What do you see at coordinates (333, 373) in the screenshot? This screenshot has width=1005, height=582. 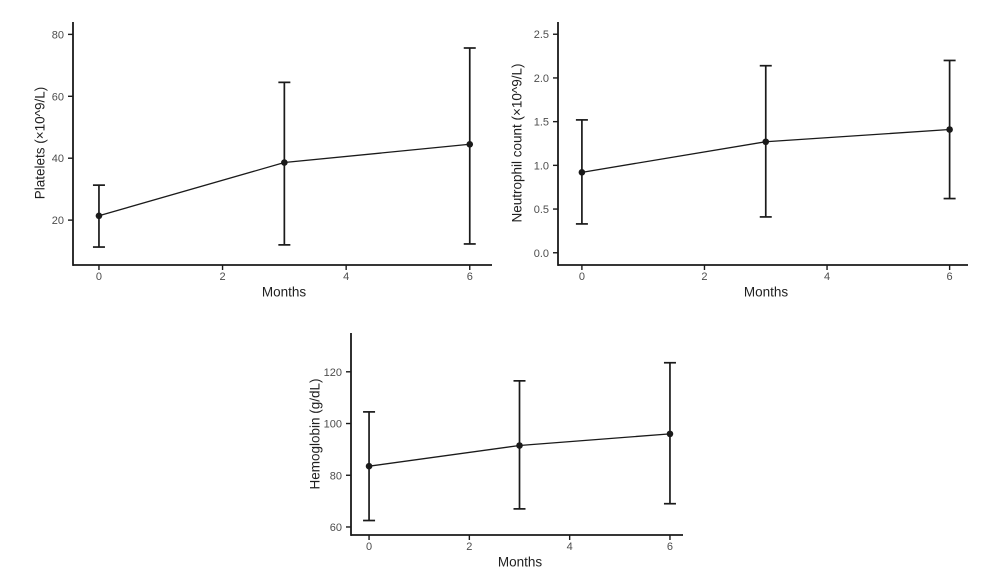 I see `hemoglobin-y-tick-label: 120` at bounding box center [333, 373].